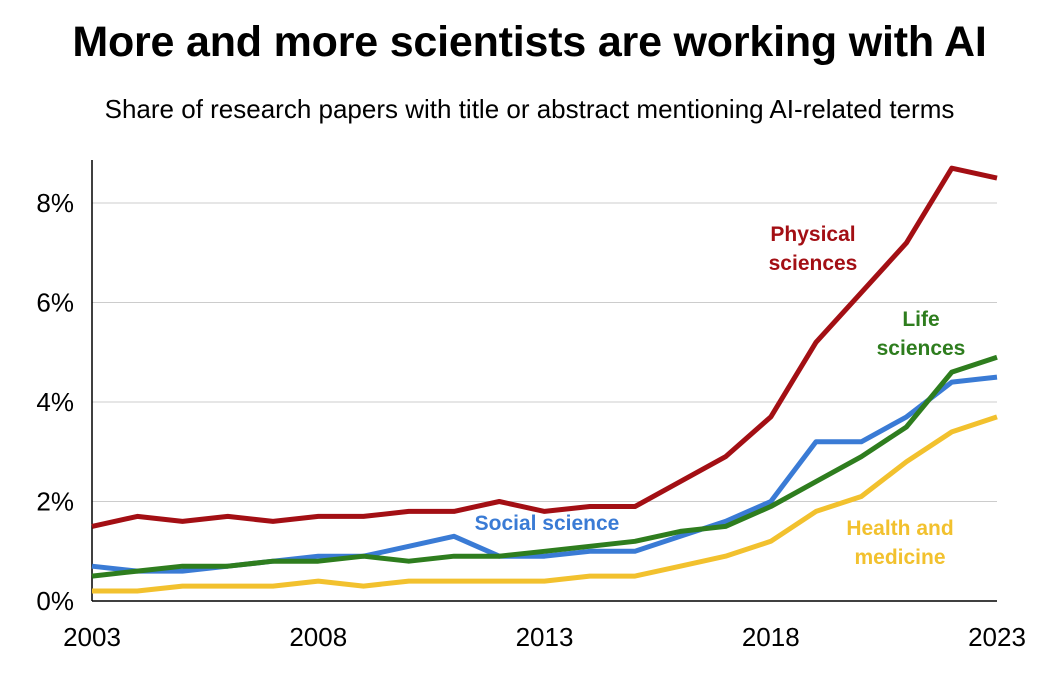  What do you see at coordinates (899, 528) in the screenshot?
I see `series-label: Health and` at bounding box center [899, 528].